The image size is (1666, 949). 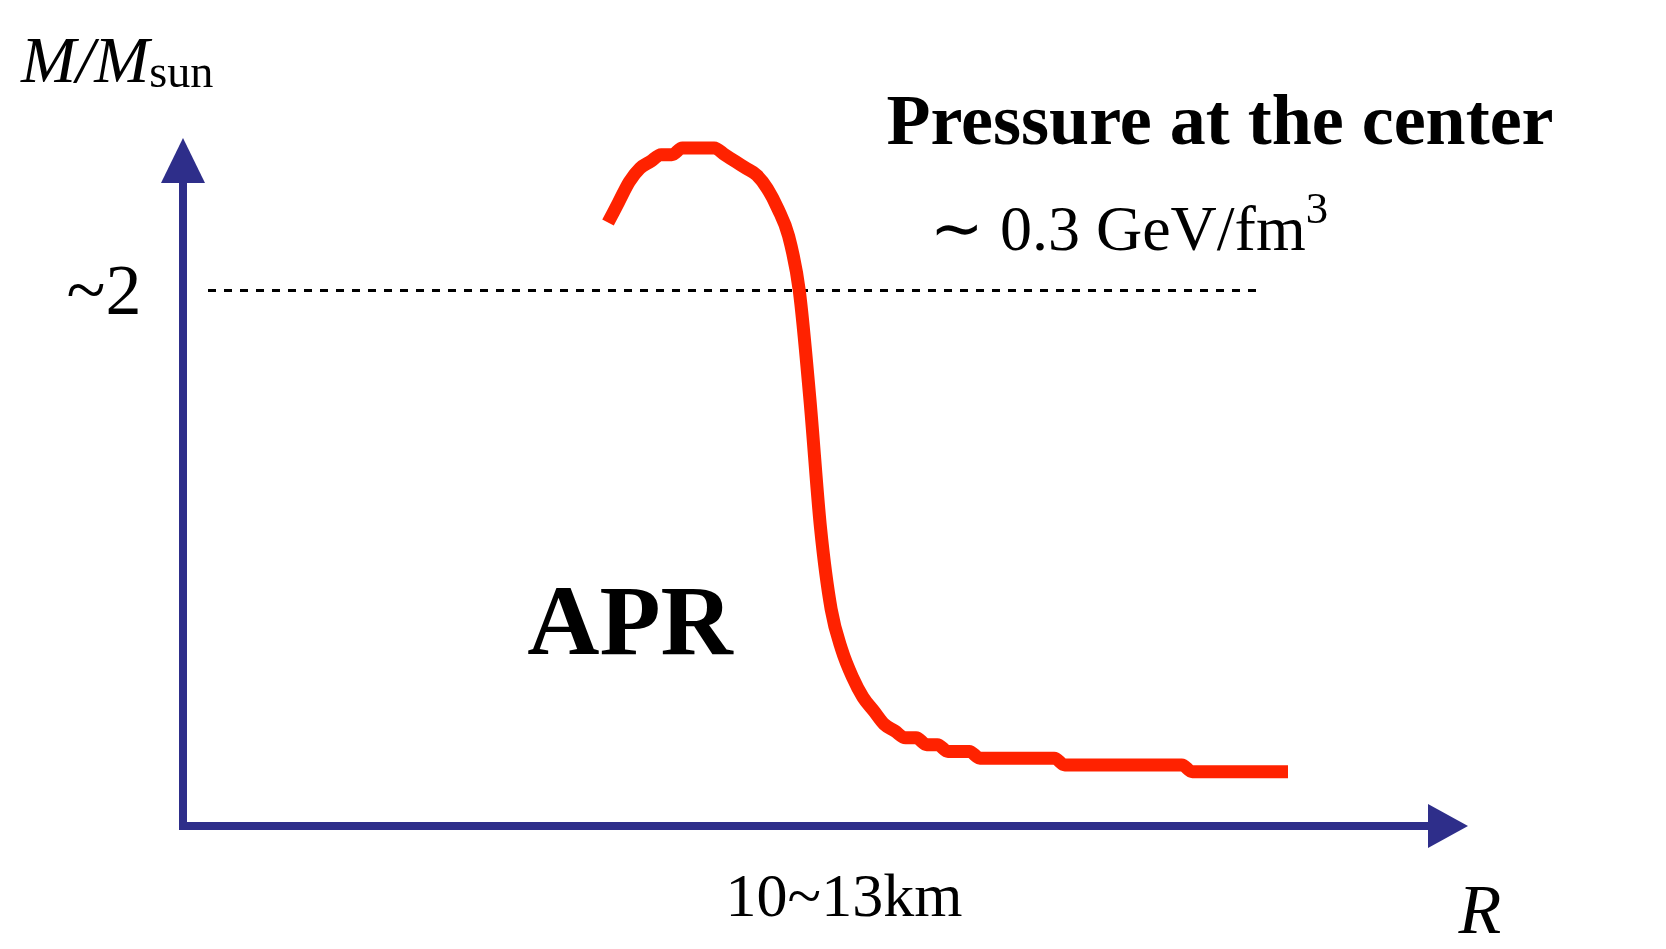 What do you see at coordinates (844, 895) in the screenshot?
I see `text: 10~13km` at bounding box center [844, 895].